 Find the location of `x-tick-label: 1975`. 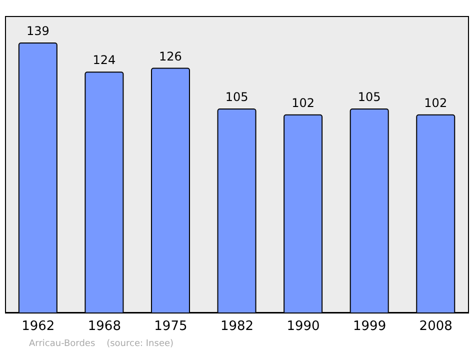

x-tick-label: 1975 is located at coordinates (171, 326).